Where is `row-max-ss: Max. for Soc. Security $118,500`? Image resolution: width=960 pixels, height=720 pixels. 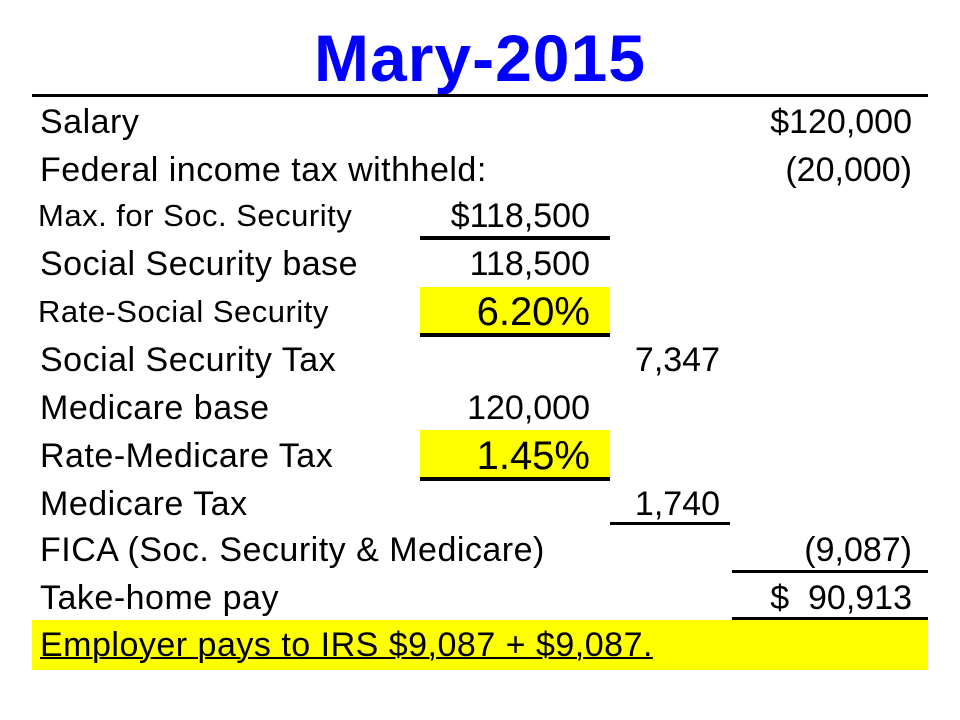 row-max-ss: Max. for Soc. Security $118,500 is located at coordinates (480, 216).